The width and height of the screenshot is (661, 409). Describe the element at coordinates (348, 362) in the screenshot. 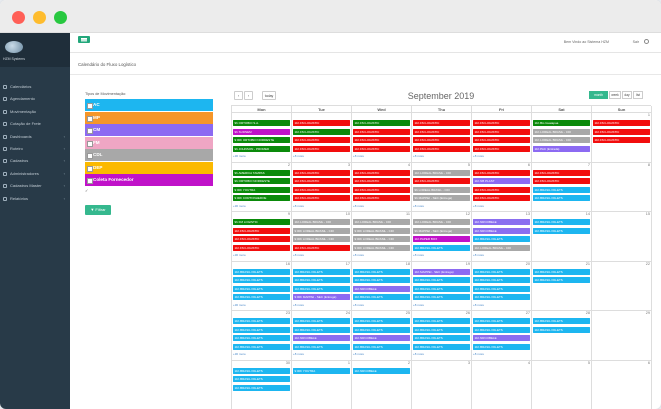

I see `day-number: 1` at that location.